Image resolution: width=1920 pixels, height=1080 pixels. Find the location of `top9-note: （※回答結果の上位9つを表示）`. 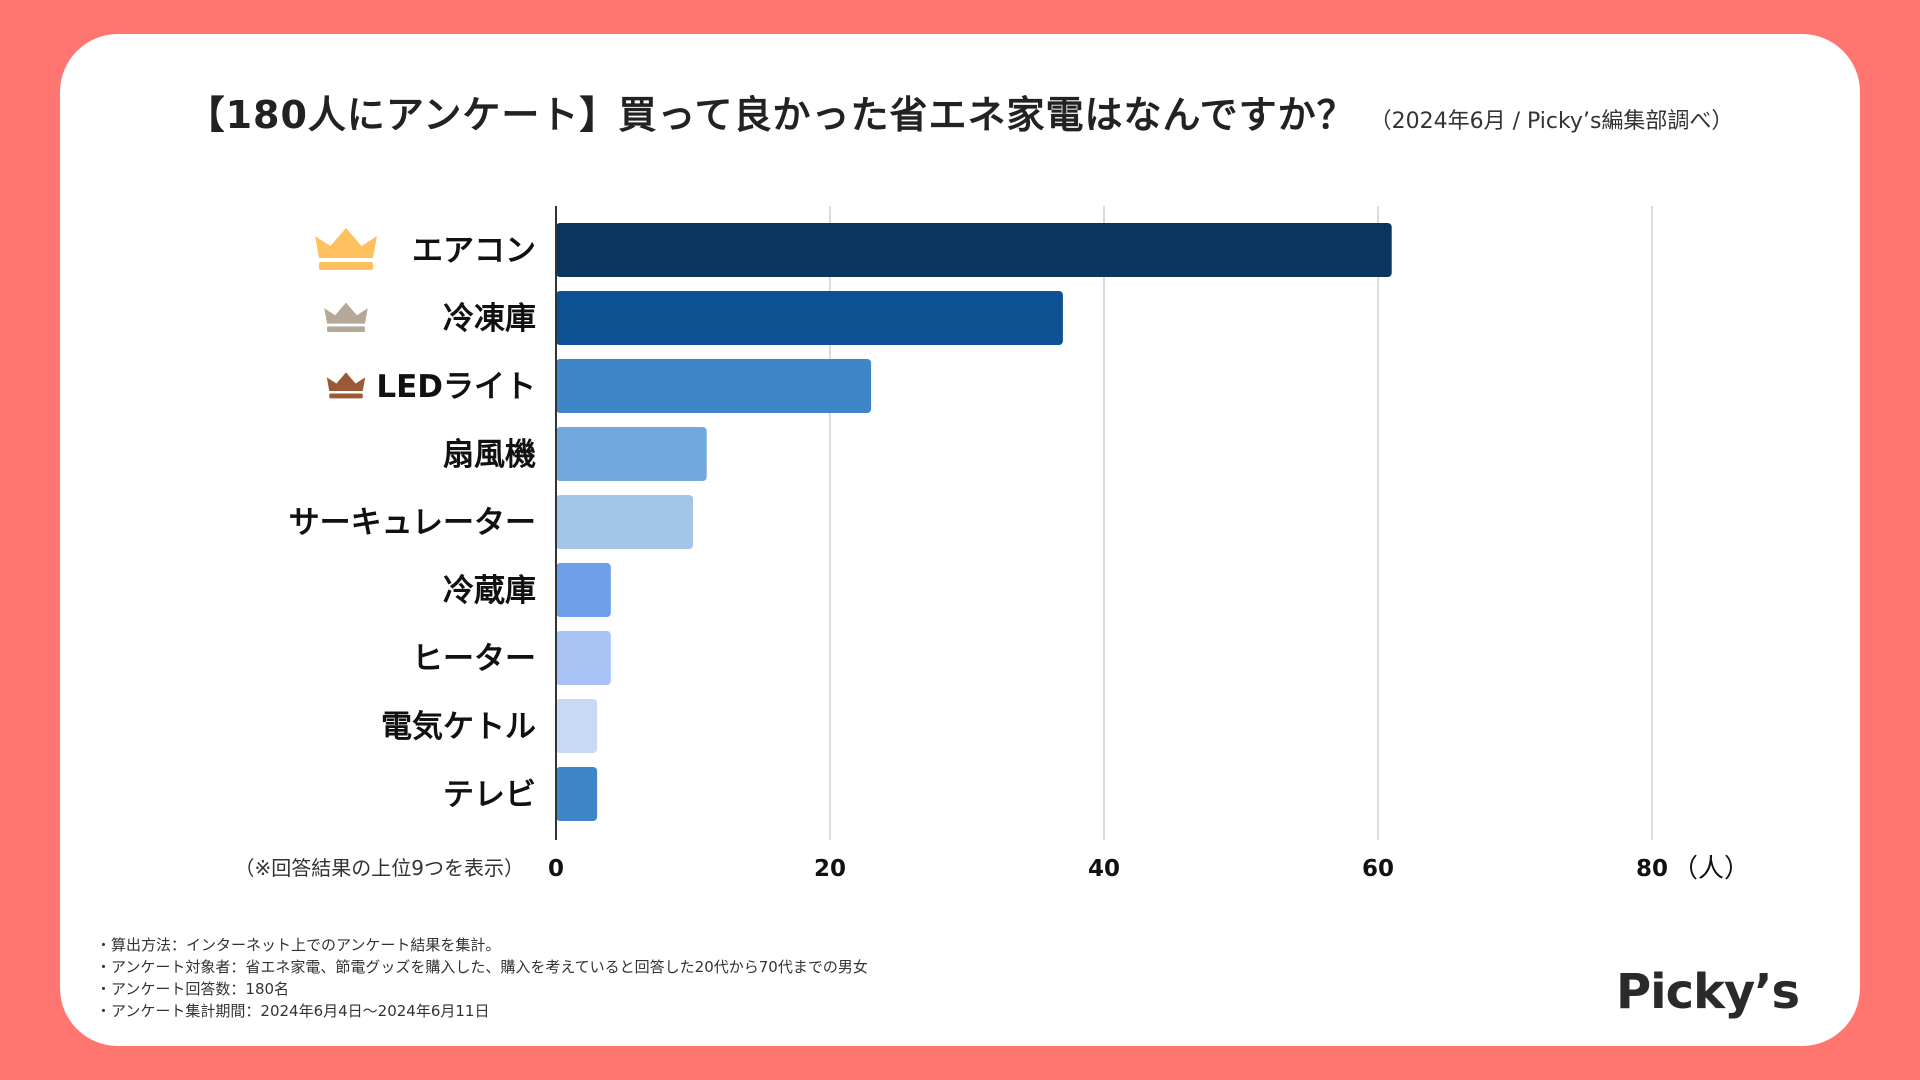

top9-note: （※回答結果の上位9つを表示） is located at coordinates (379, 868).